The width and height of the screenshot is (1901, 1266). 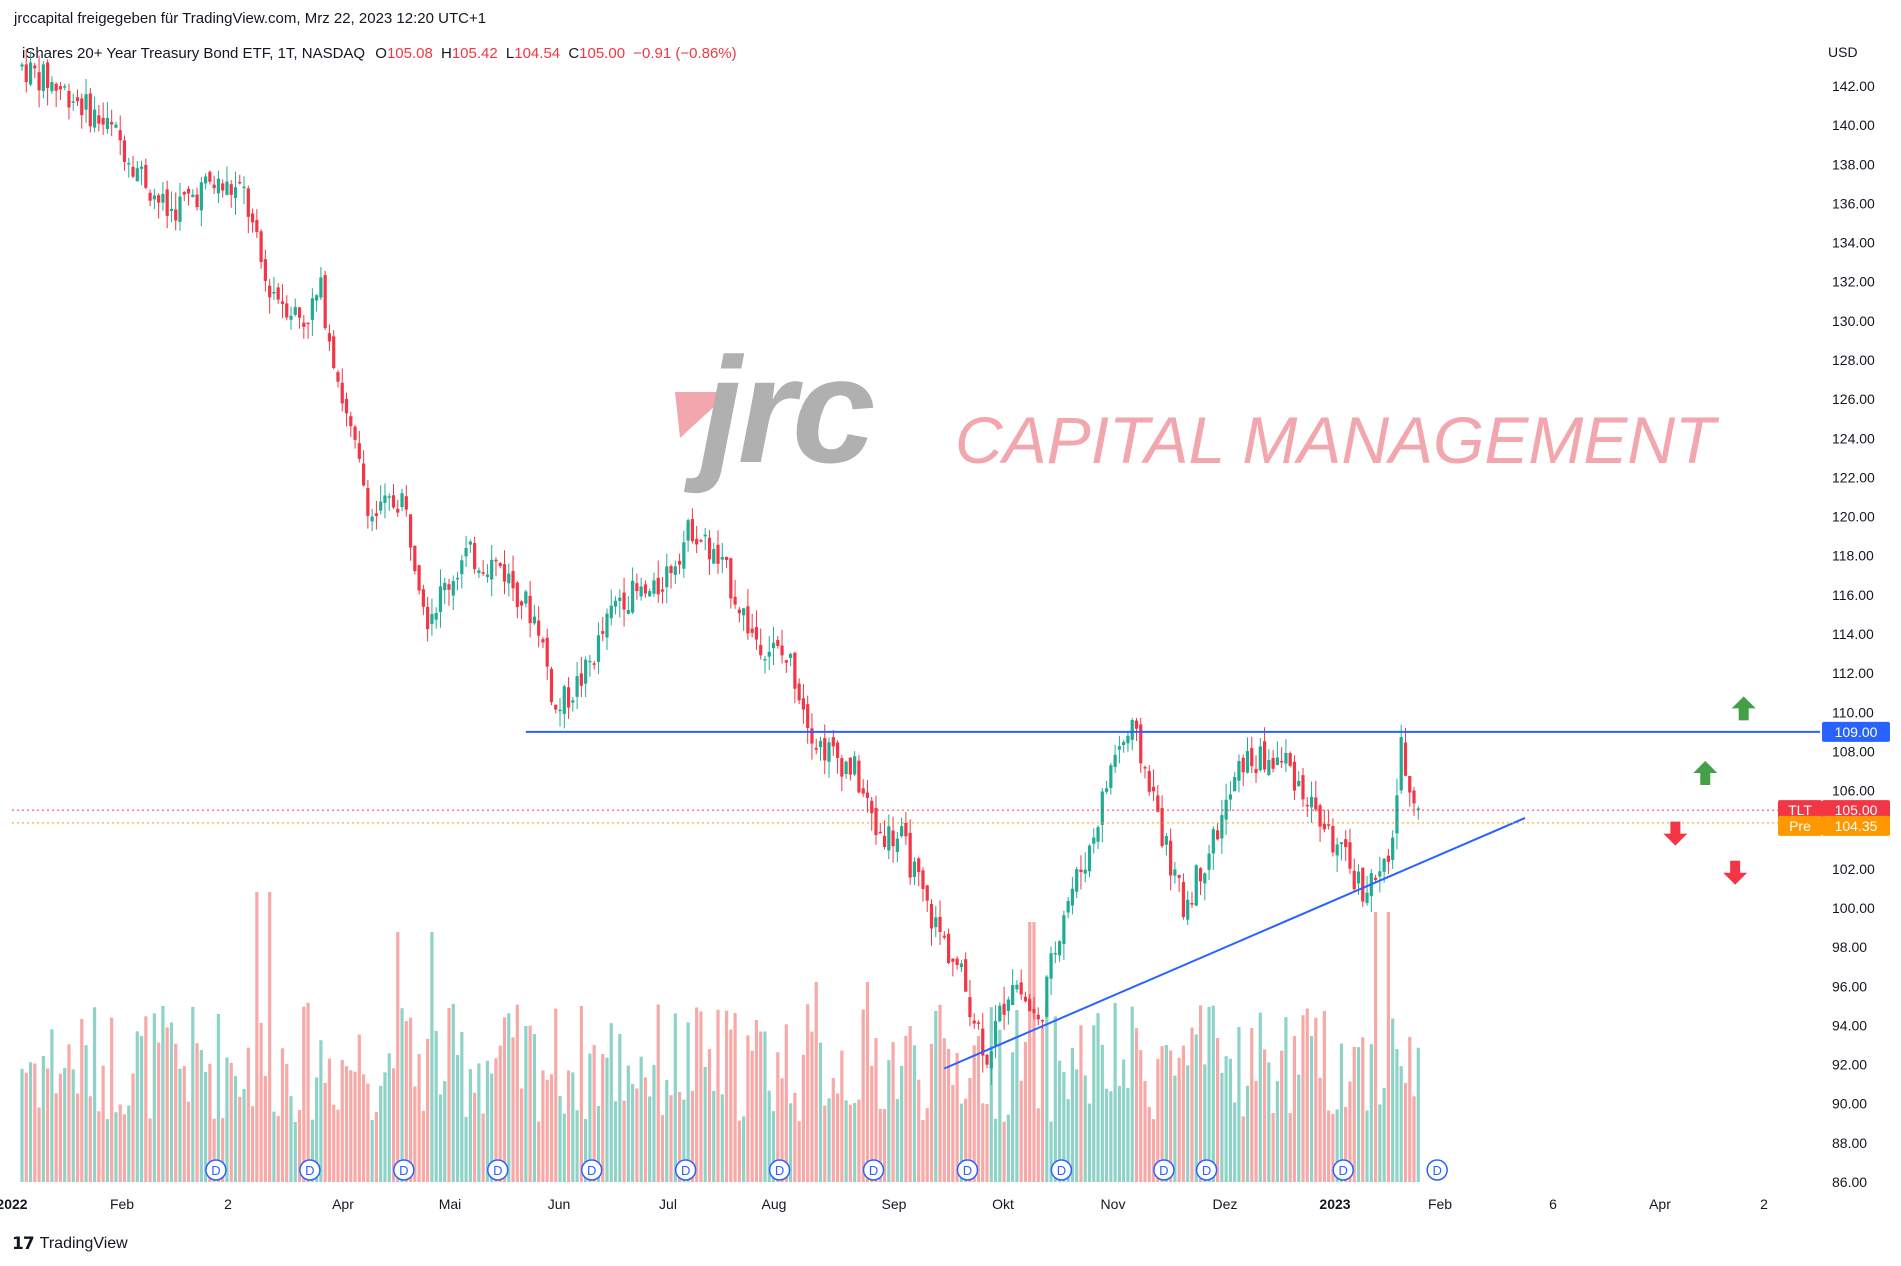 What do you see at coordinates (1800, 810) in the screenshot?
I see `symbol-tag: TLT` at bounding box center [1800, 810].